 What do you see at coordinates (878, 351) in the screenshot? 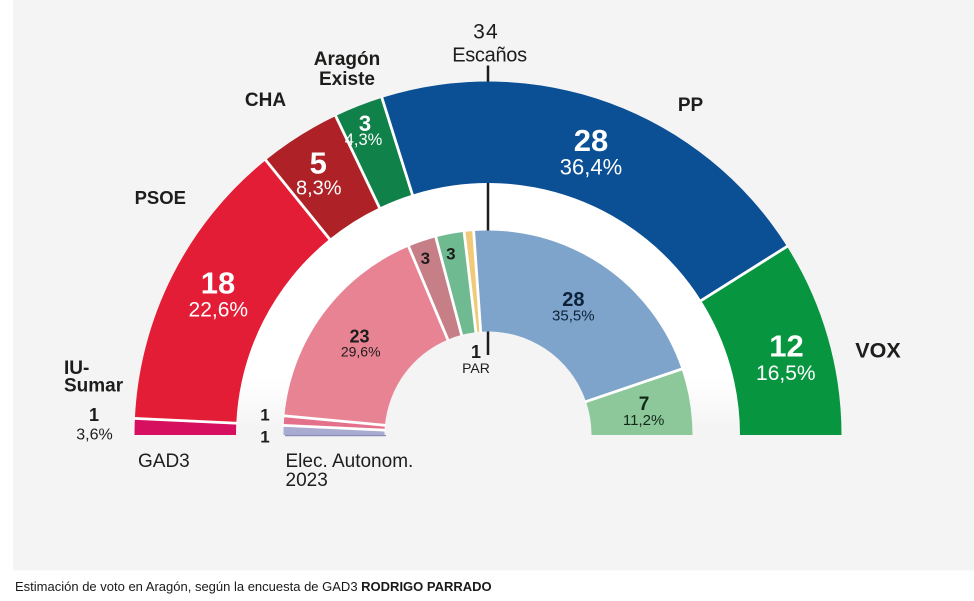
I see `svg-text: VOX` at bounding box center [878, 351].